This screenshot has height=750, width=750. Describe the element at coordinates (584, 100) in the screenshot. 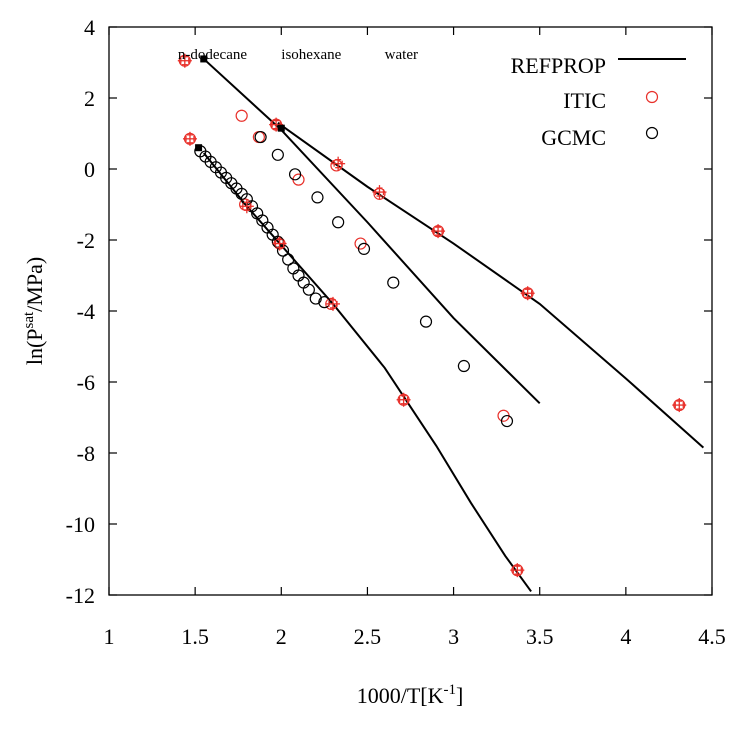

I see `legend-label-itic: ITIC` at that location.